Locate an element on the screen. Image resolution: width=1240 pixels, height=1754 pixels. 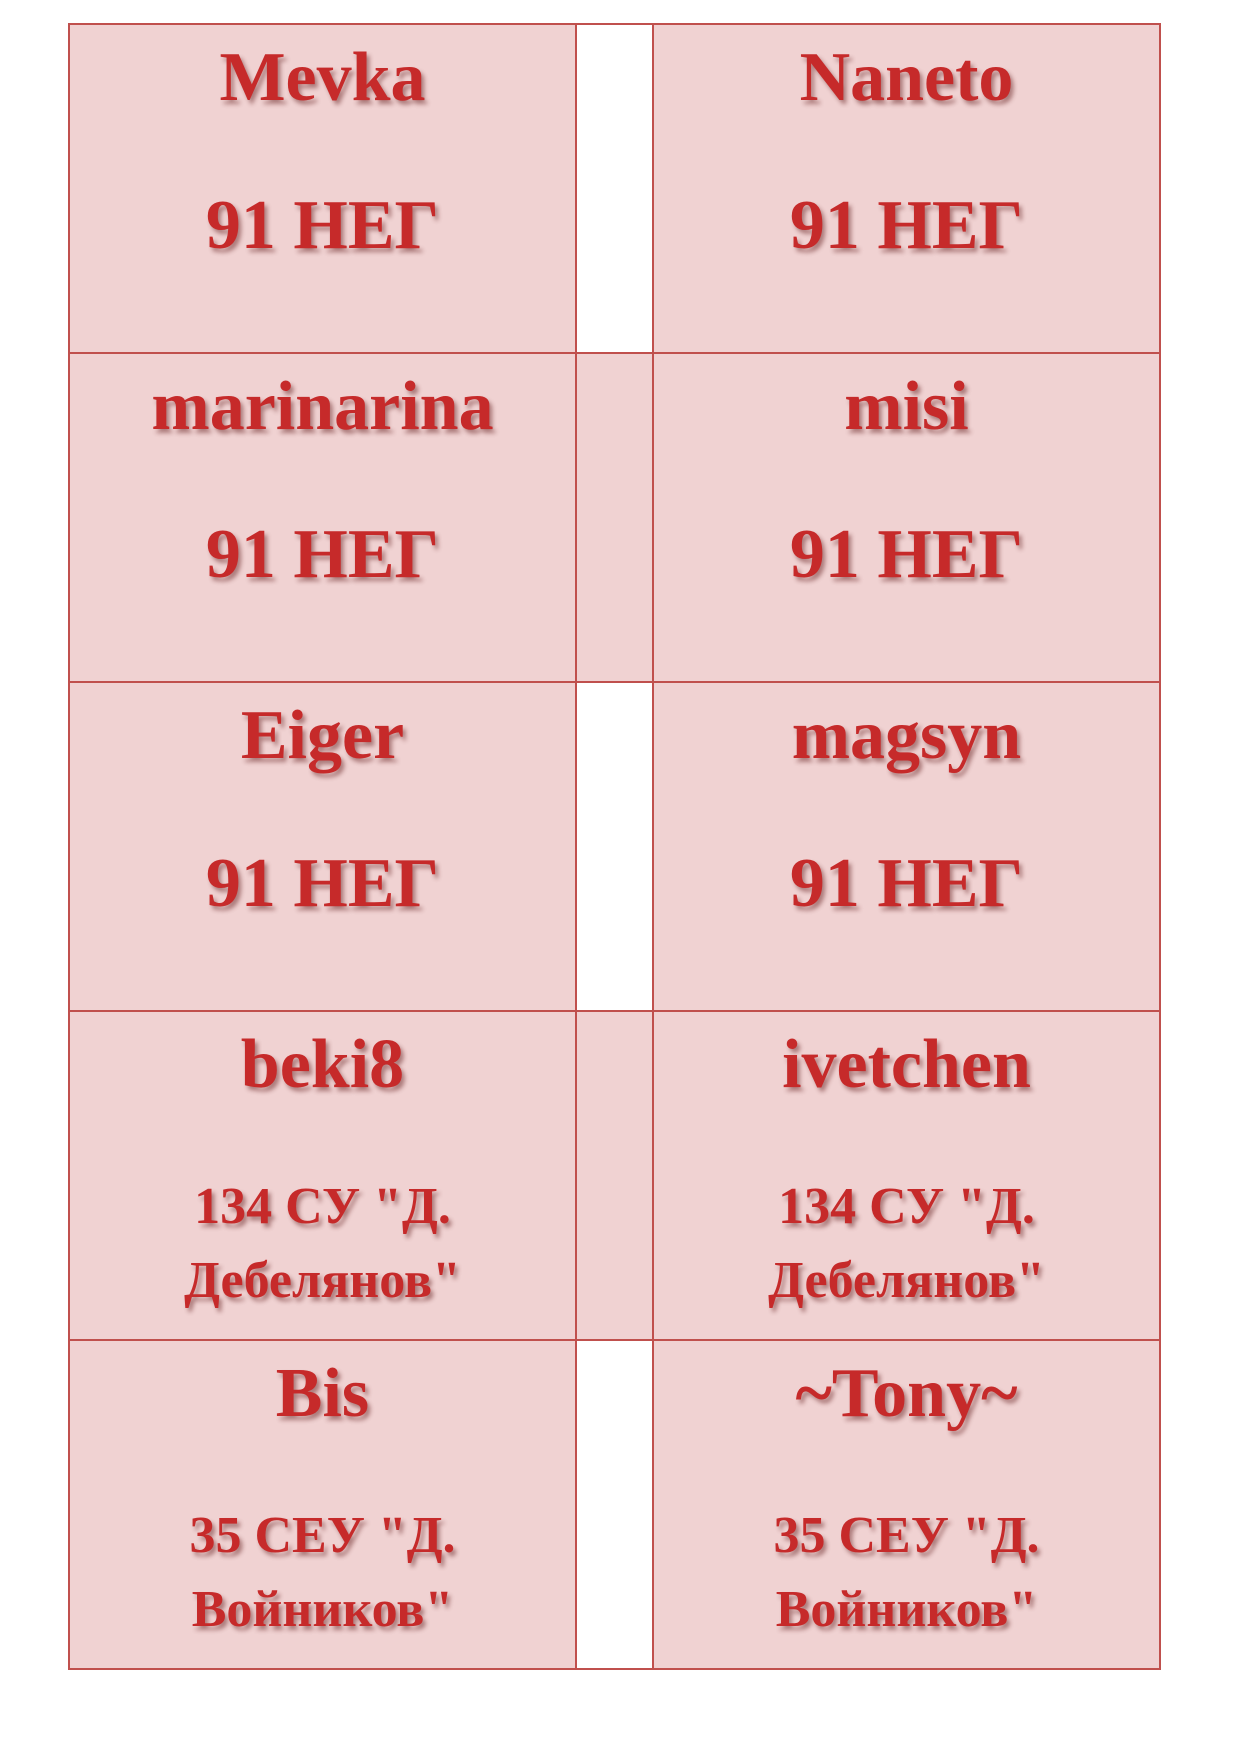
name-card: Mevka 91 НЕГ is located at coordinates (322, 188).